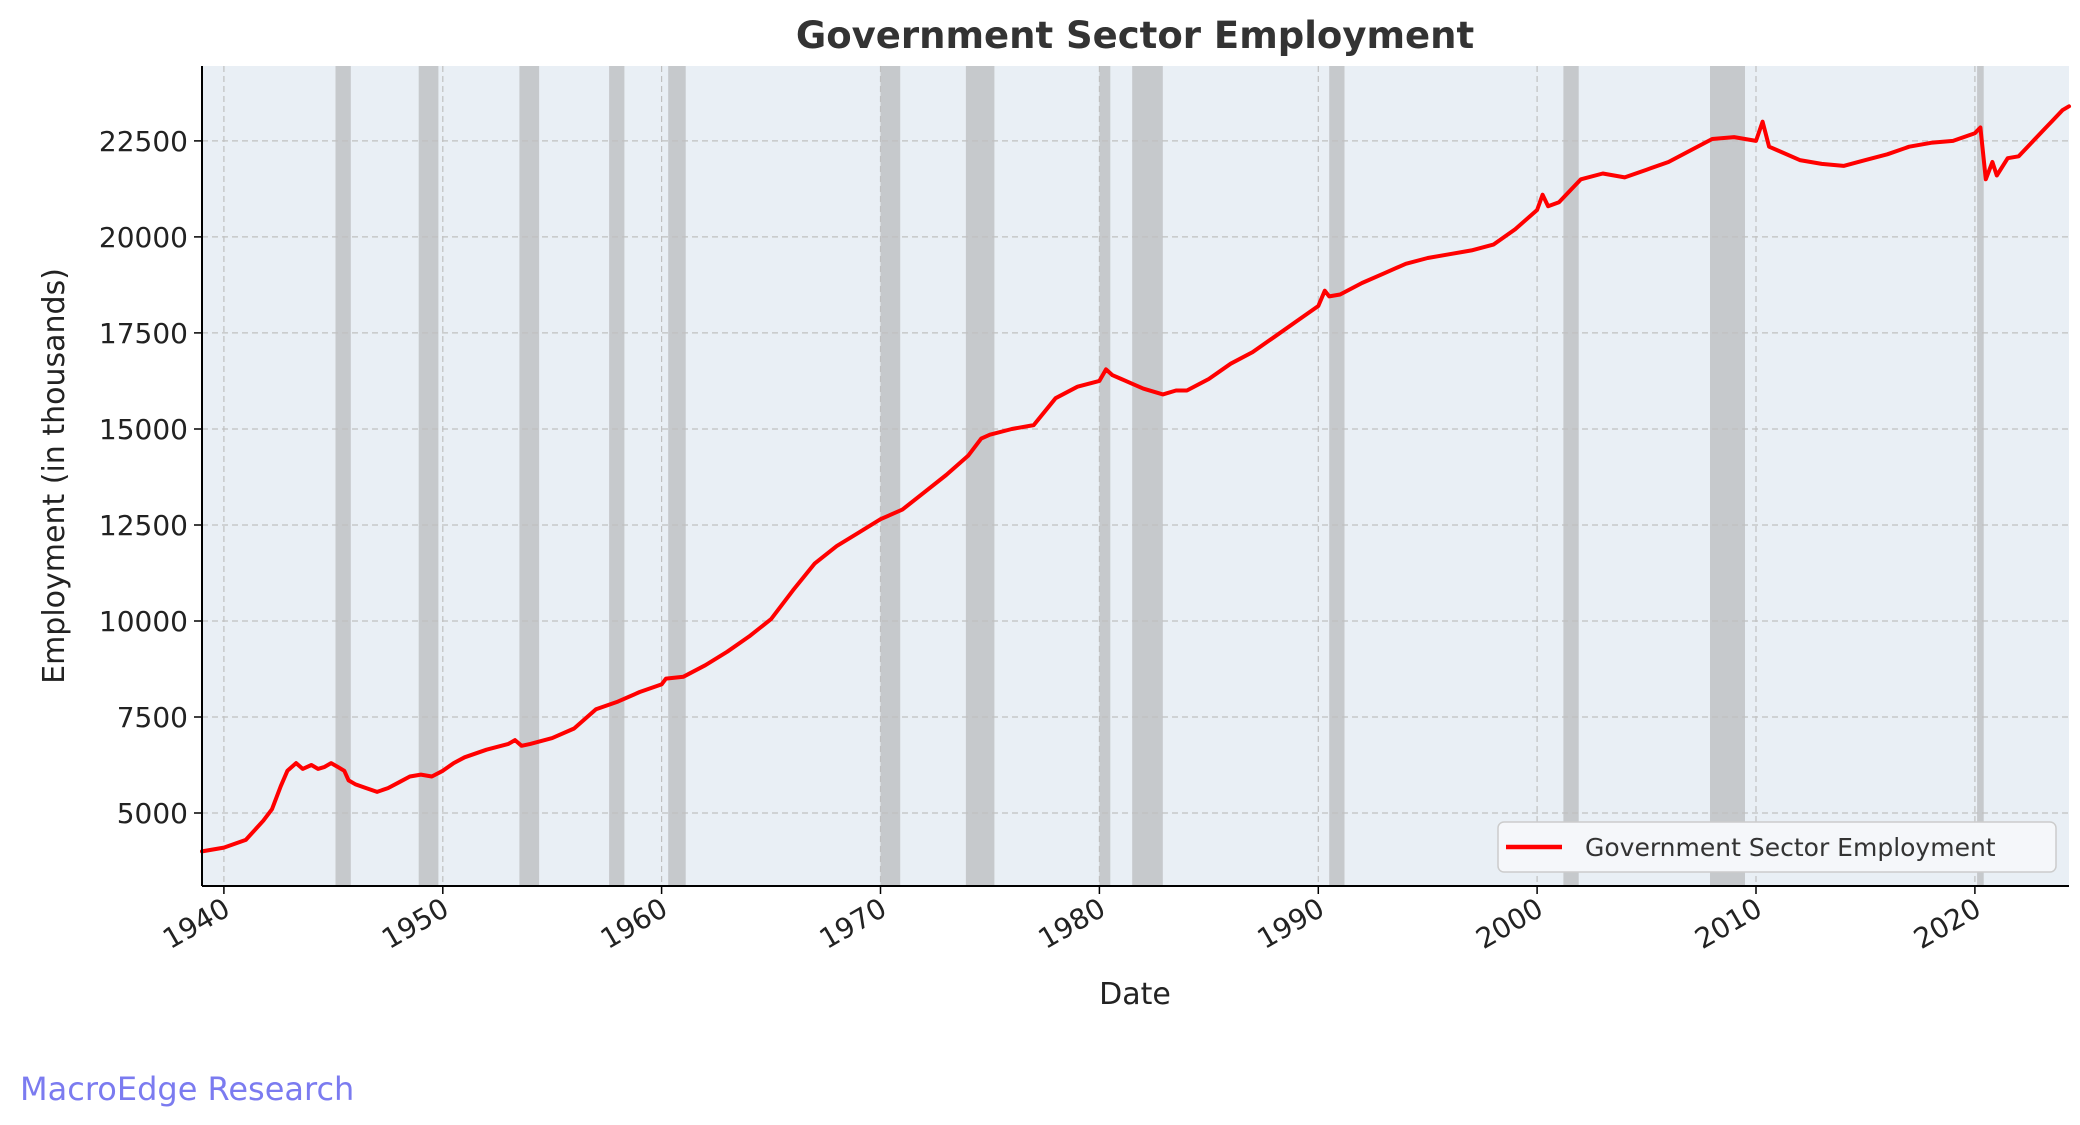 The width and height of the screenshot is (2080, 1125). What do you see at coordinates (1947, 923) in the screenshot?
I see `x-tick-label: 2020` at bounding box center [1947, 923].